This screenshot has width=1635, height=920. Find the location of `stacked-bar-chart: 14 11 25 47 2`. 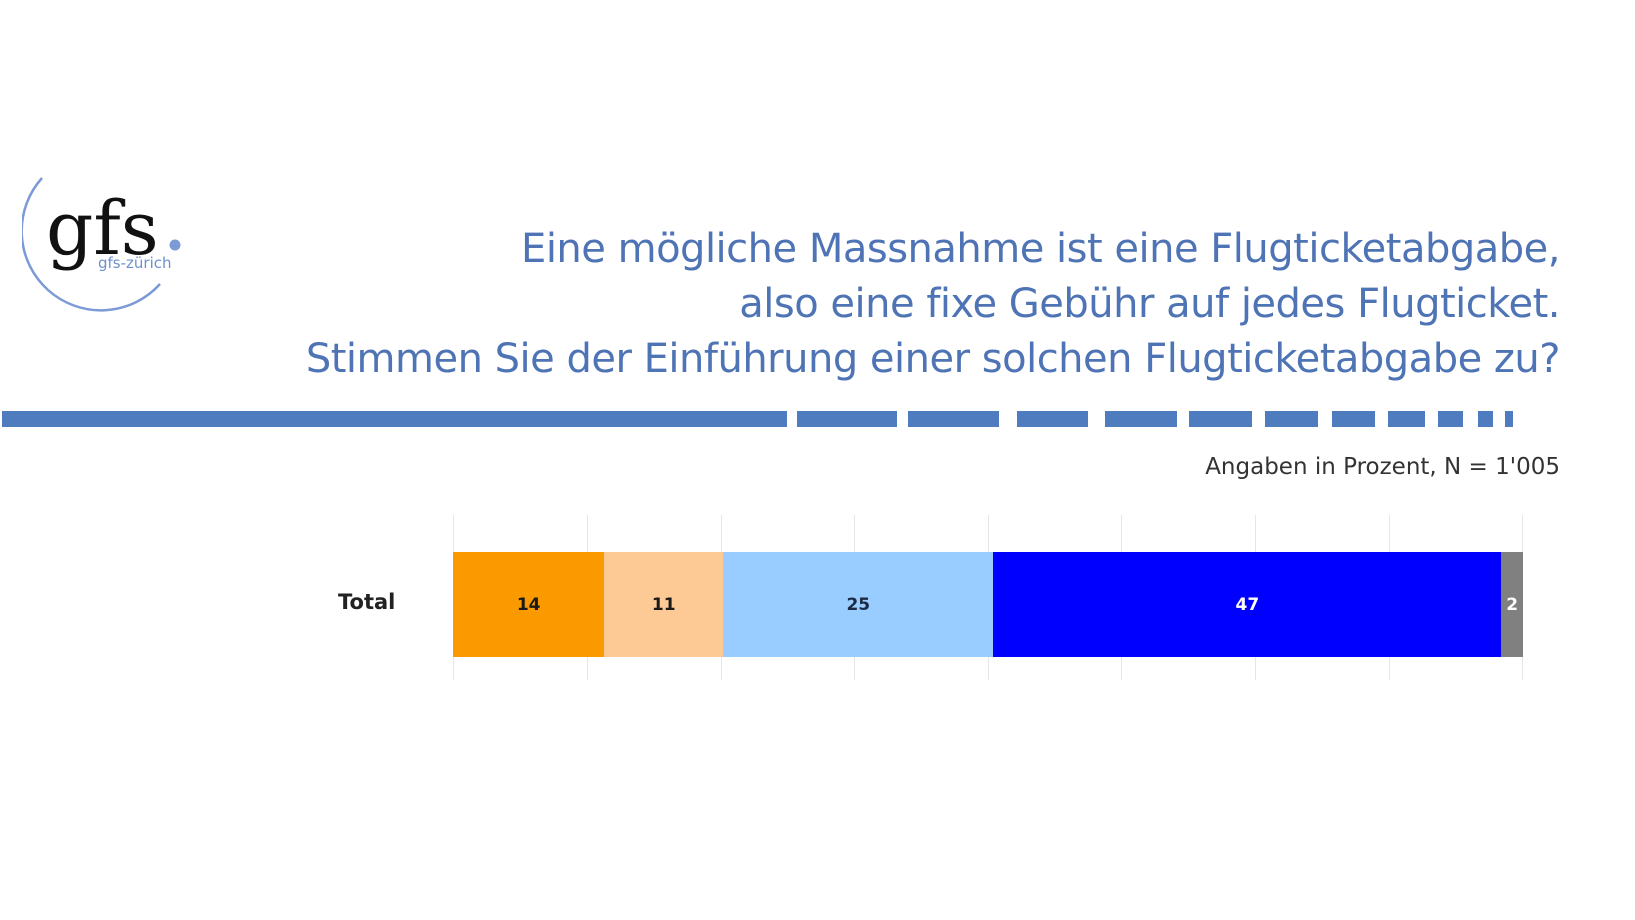

stacked-bar-chart: 14 11 25 47 2 is located at coordinates (988, 597).